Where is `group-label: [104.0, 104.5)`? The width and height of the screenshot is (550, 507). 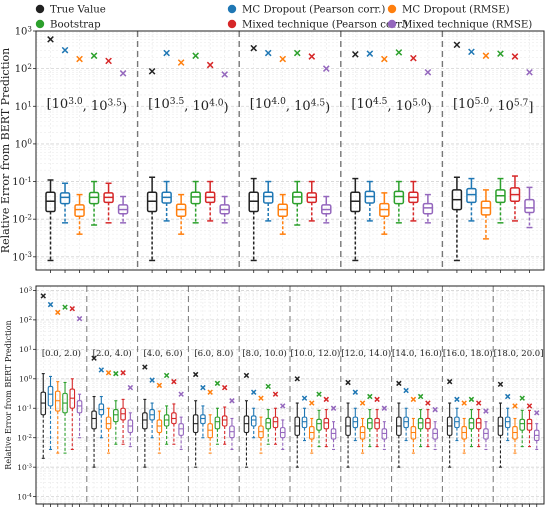 group-label: [104.0, 104.5) is located at coordinates (290, 106).